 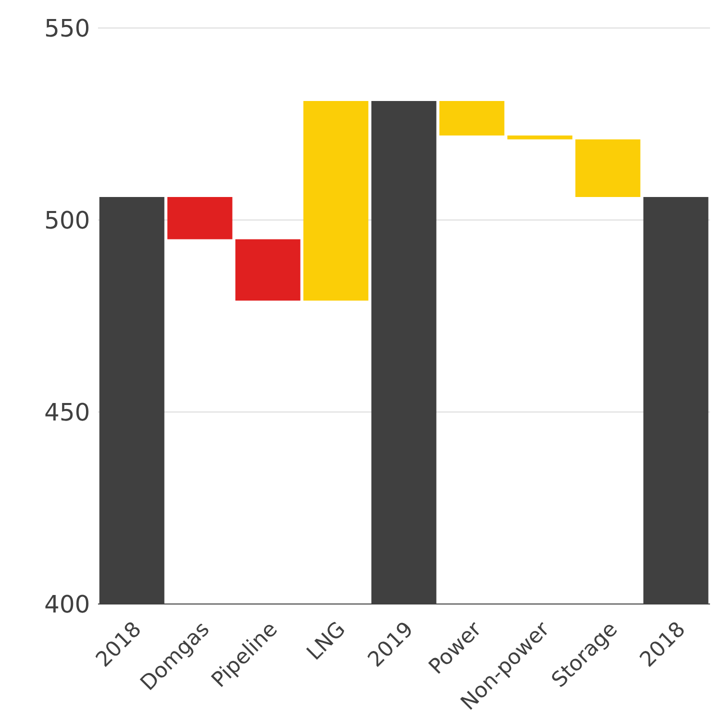 What do you see at coordinates (67, 28) in the screenshot?
I see `y-tick-label: 550` at bounding box center [67, 28].